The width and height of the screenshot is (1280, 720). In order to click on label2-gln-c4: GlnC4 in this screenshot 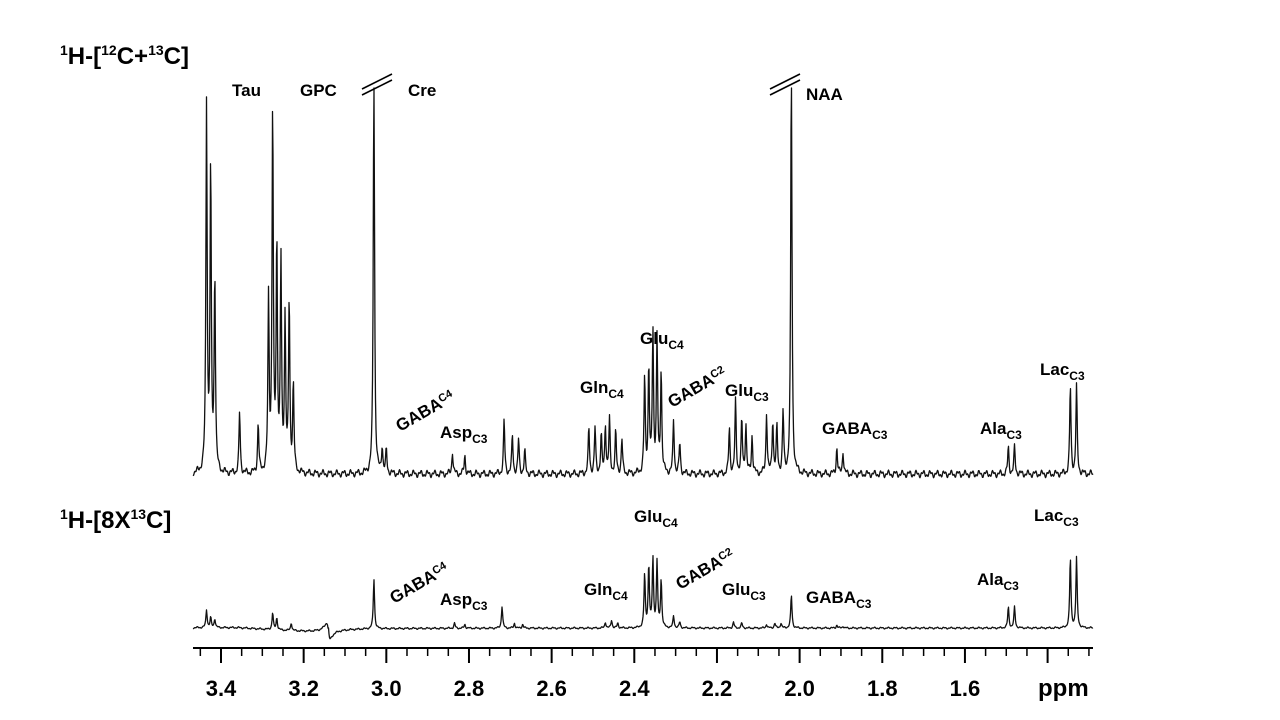, I will do `click(606, 591)`.